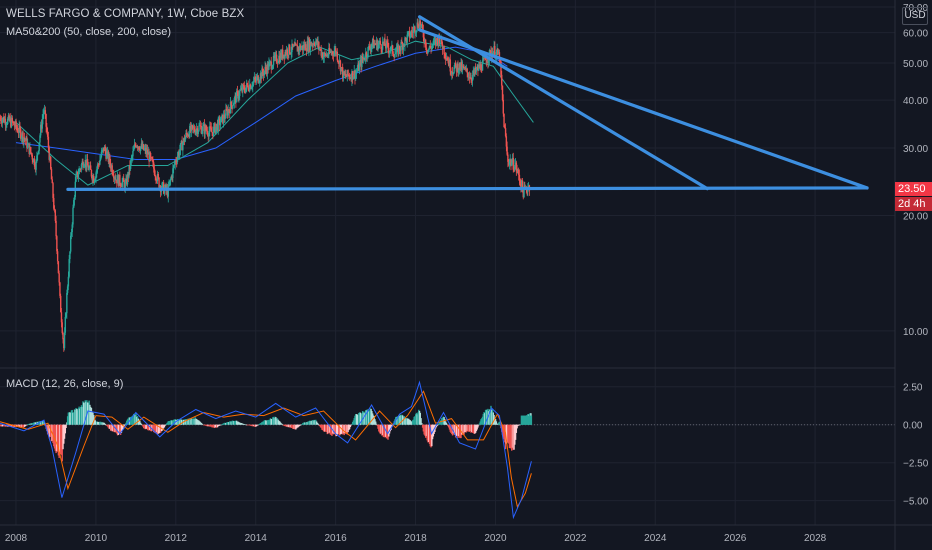 Image resolution: width=932 pixels, height=550 pixels. What do you see at coordinates (336, 538) in the screenshot?
I see `time-tick-label: 2016` at bounding box center [336, 538].